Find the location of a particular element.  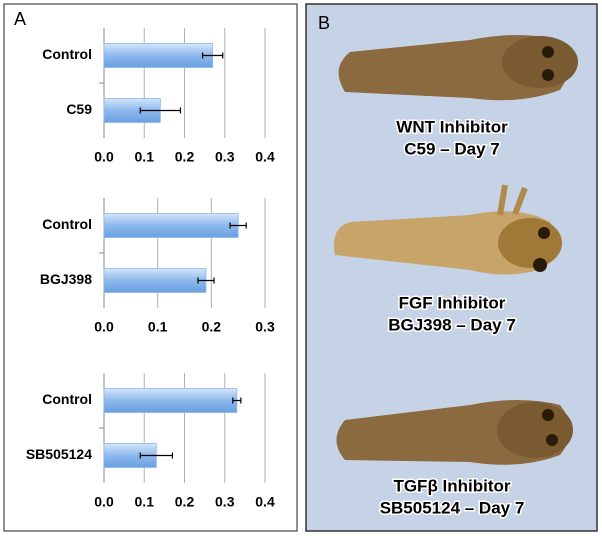

panel-b-label: B is located at coordinates (324, 23).